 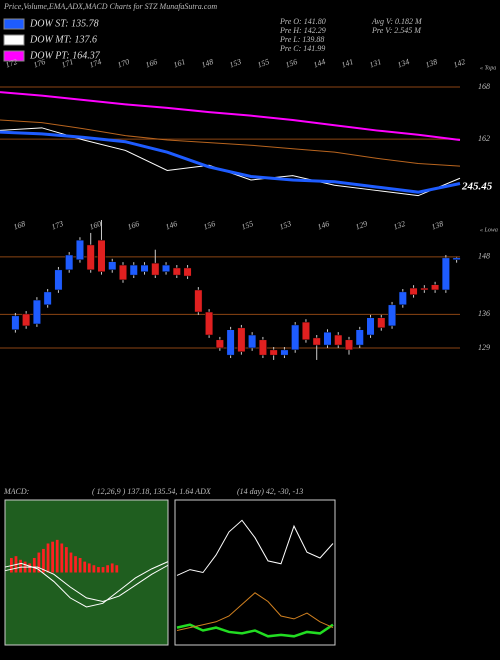 What do you see at coordinates (323, 225) in the screenshot?
I see `date-label: 146` at bounding box center [323, 225].